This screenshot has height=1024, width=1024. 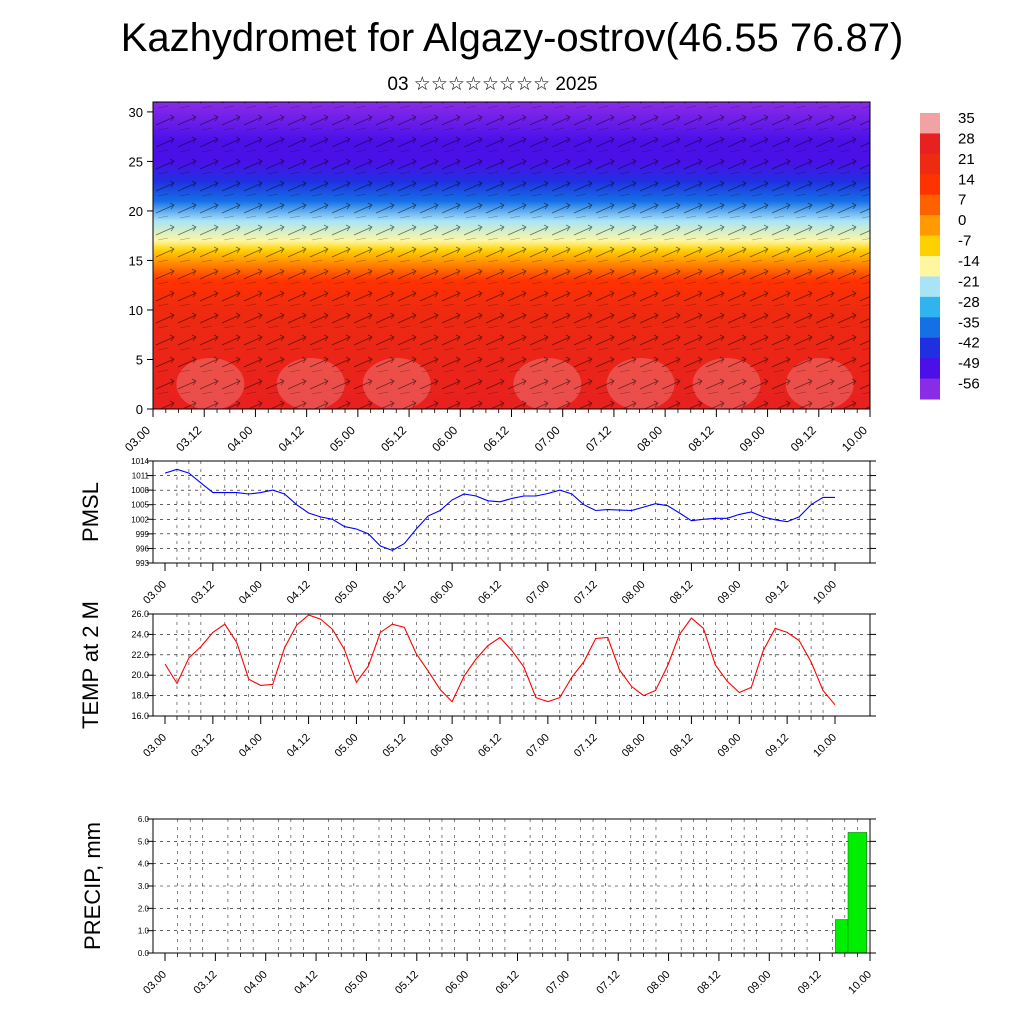 What do you see at coordinates (256, 983) in the screenshot?
I see `precip-xtick-label: 04.00` at bounding box center [256, 983].